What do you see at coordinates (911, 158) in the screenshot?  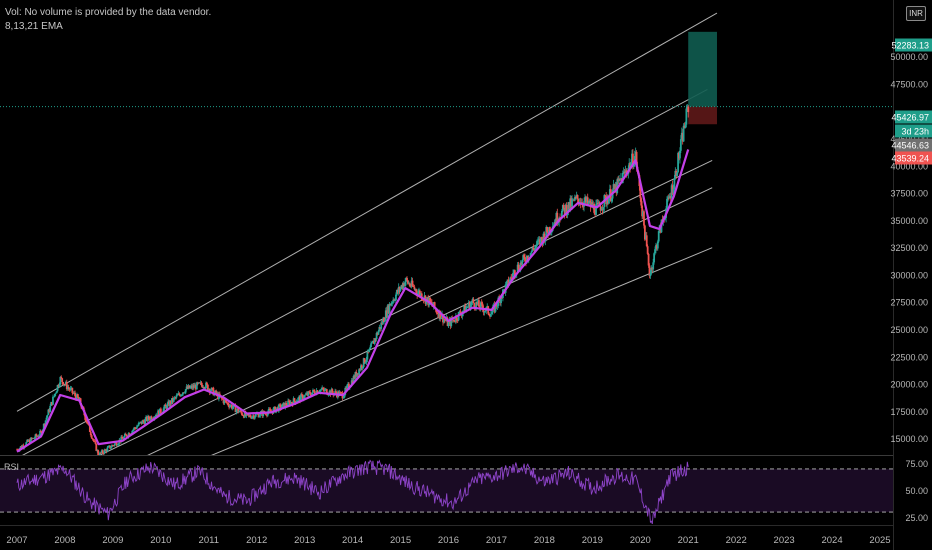 I see `price-label-red: 43539.24` at bounding box center [911, 158].